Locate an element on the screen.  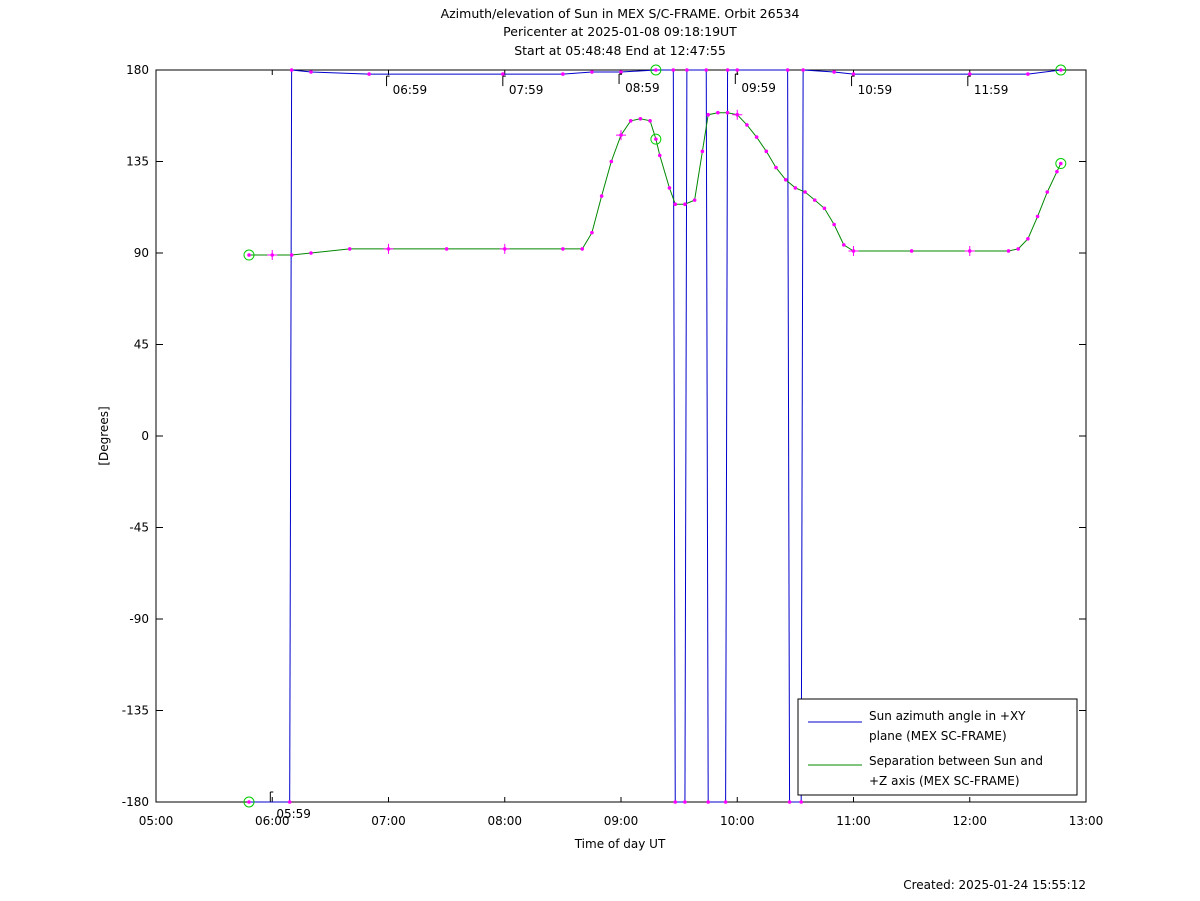
time-label-0: 05:59 is located at coordinates (293, 814).